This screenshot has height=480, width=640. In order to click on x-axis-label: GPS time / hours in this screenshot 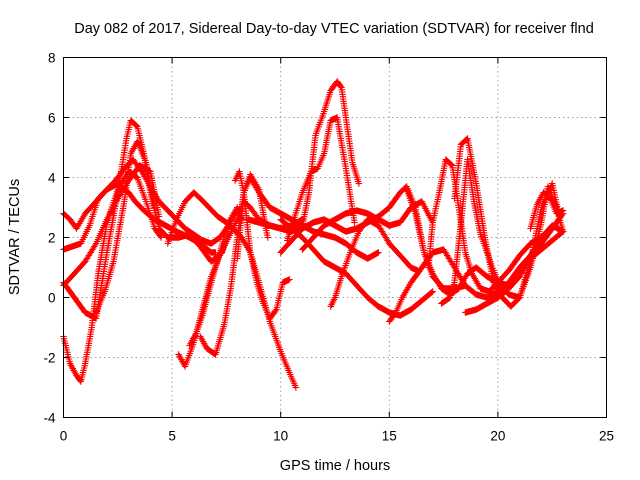, I will do `click(335, 466)`.